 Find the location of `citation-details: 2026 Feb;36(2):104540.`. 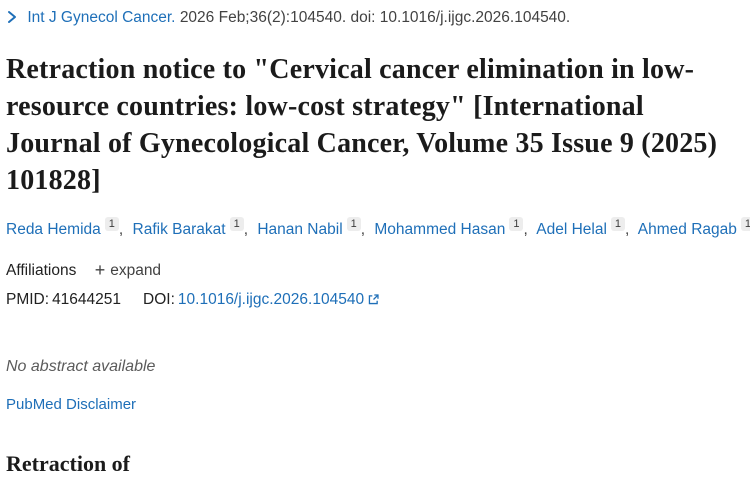

citation-details: 2026 Feb;36(2):104540. is located at coordinates (263, 17).